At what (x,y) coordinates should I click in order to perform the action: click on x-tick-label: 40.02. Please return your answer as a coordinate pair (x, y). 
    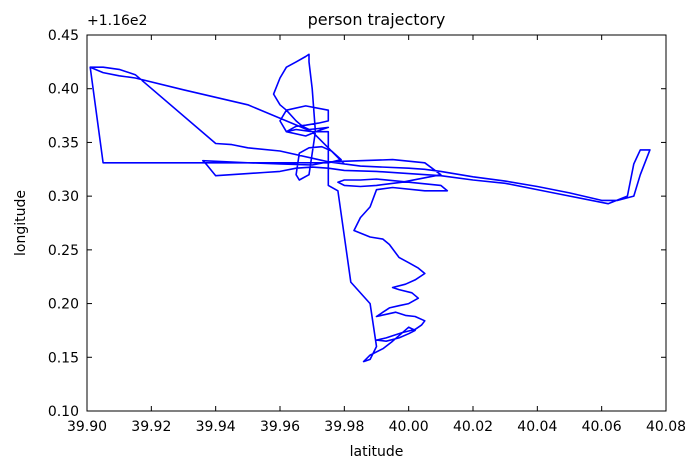
    Looking at the image, I should click on (473, 427).